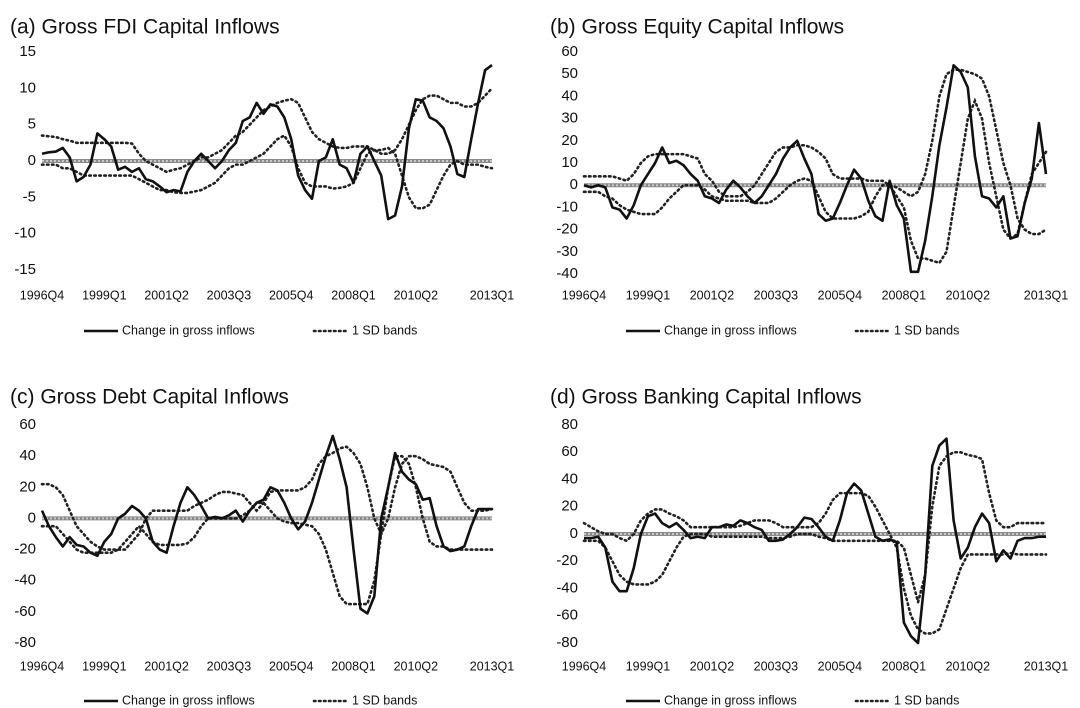 This screenshot has width=1080, height=708. Describe the element at coordinates (697, 27) in the screenshot. I see `chart-title: (b) Gross Equity Capital Inflows` at that location.